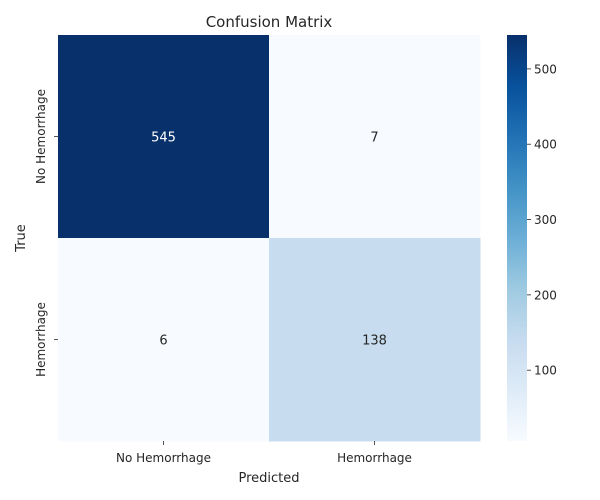 This screenshot has width=600, height=500. Describe the element at coordinates (269, 22) in the screenshot. I see `chart-title: Confusion Matrix` at that location.